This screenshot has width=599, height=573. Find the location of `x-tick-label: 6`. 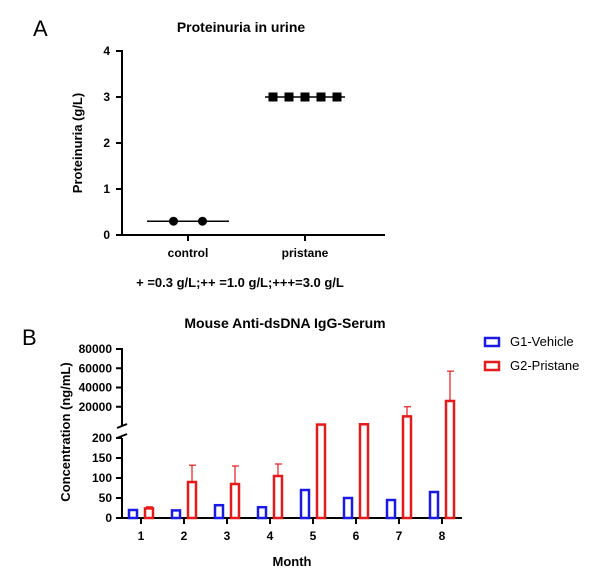

x-tick-label: 6 is located at coordinates (356, 536).